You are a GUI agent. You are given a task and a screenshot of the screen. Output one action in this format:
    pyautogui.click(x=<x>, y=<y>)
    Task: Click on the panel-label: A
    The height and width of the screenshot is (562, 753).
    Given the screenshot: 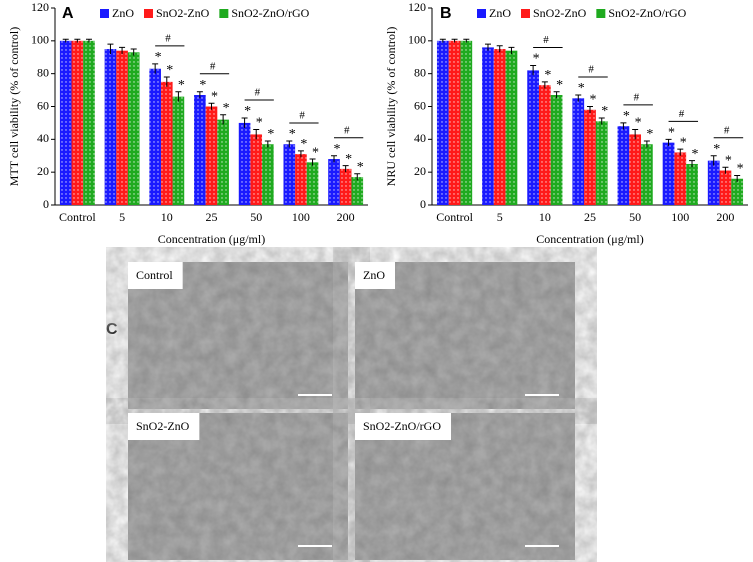 What is the action you would take?
    pyautogui.click(x=68, y=13)
    